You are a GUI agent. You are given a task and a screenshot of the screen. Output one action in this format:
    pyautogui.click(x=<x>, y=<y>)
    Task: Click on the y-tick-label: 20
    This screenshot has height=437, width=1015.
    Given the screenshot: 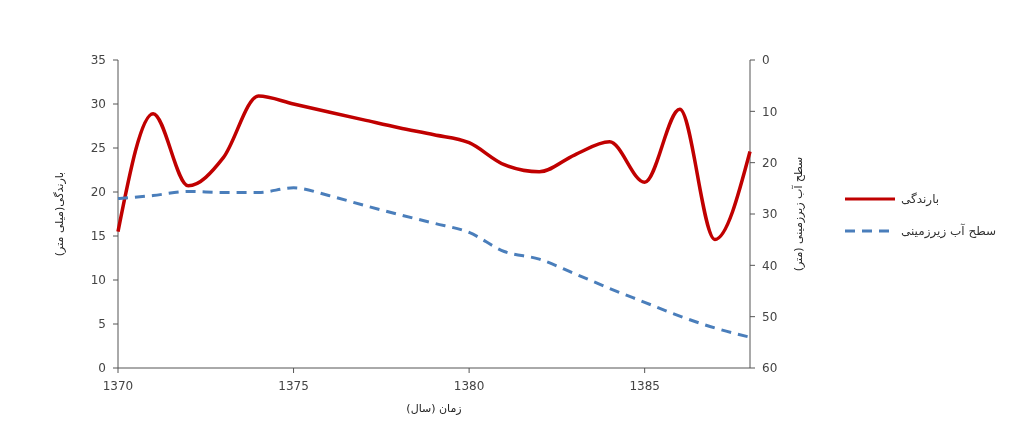 What is the action you would take?
    pyautogui.click(x=98, y=192)
    